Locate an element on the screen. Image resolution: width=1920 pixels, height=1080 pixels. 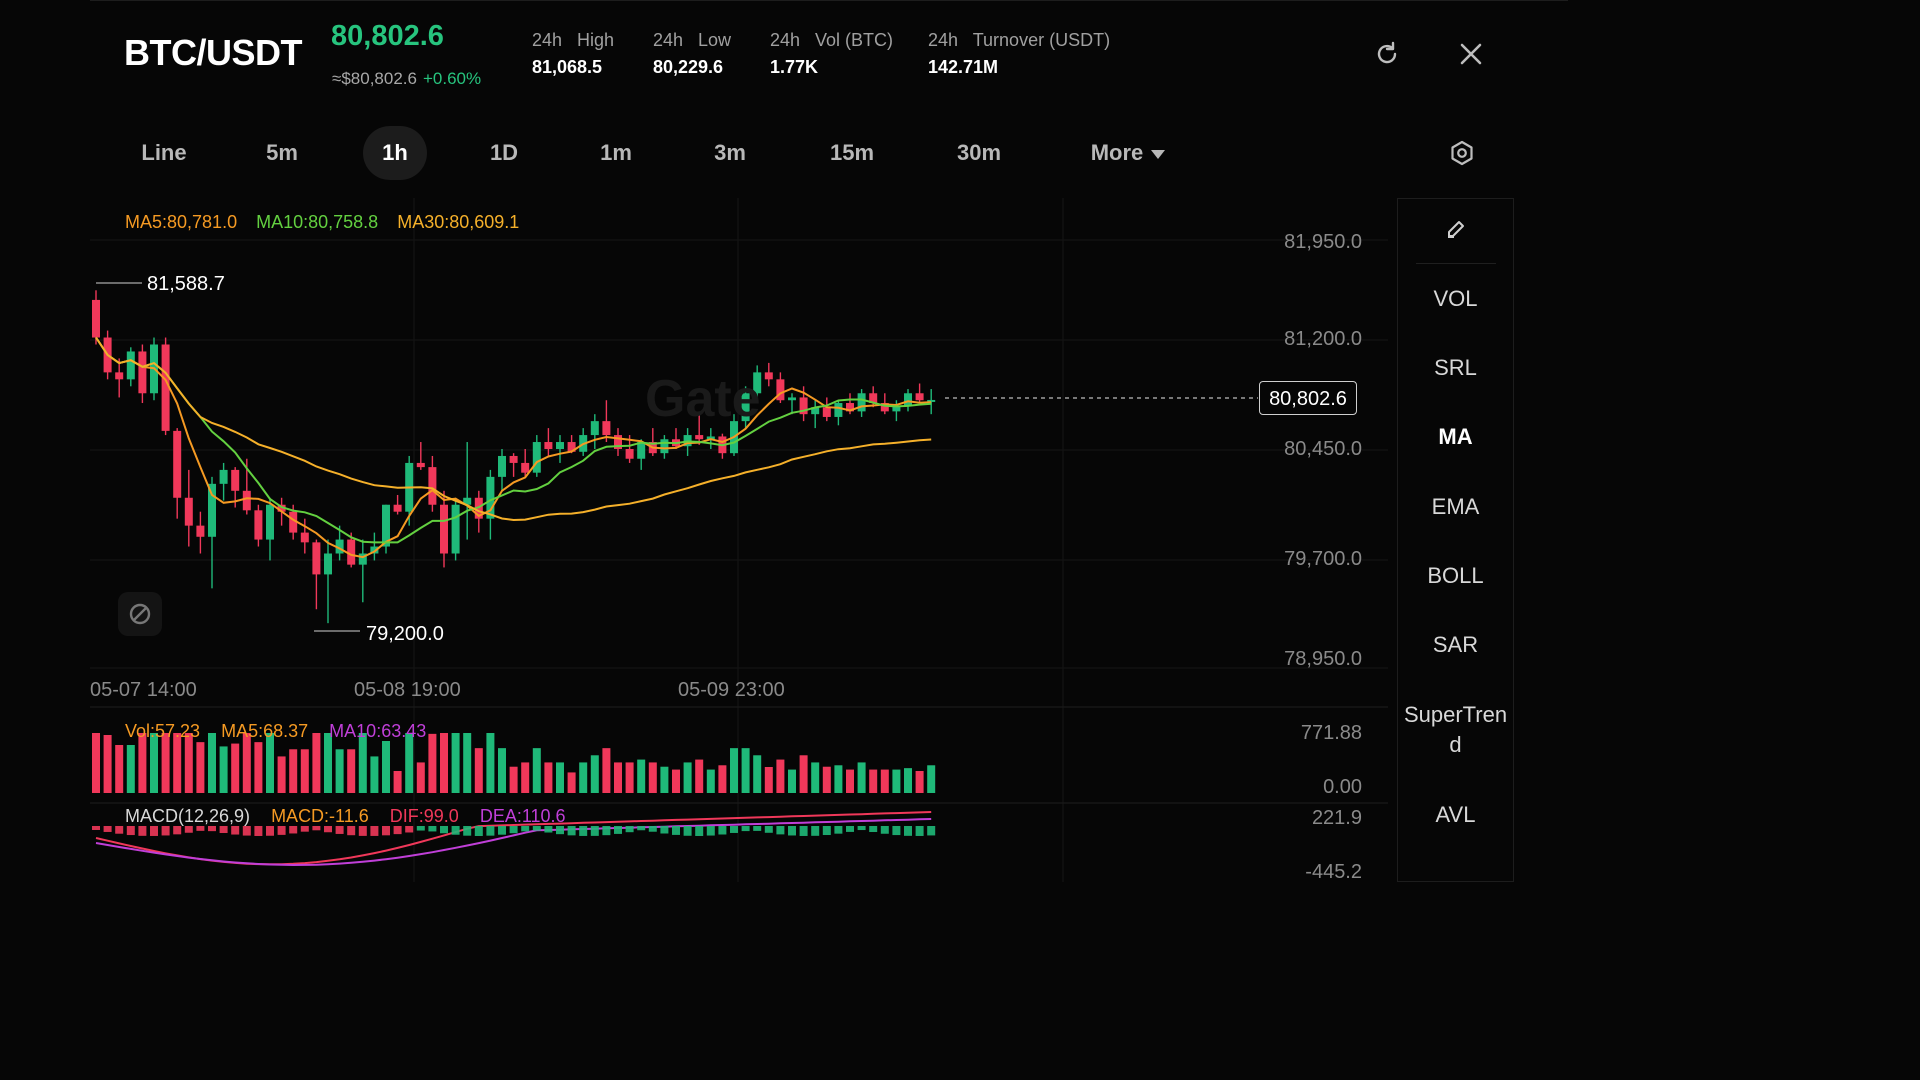
close-icon is located at coordinates (1471, 54).